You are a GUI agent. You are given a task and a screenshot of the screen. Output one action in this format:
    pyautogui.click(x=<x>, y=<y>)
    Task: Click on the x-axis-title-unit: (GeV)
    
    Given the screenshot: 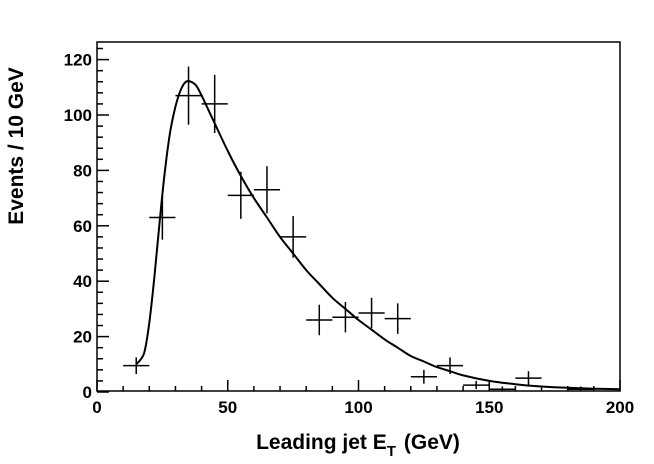 What is the action you would take?
    pyautogui.click(x=432, y=442)
    